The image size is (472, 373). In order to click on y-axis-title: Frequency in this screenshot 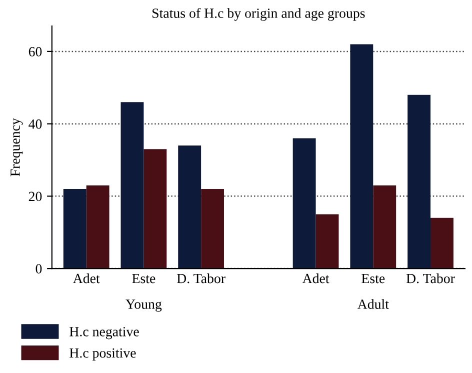, I will do `click(16, 147)`.